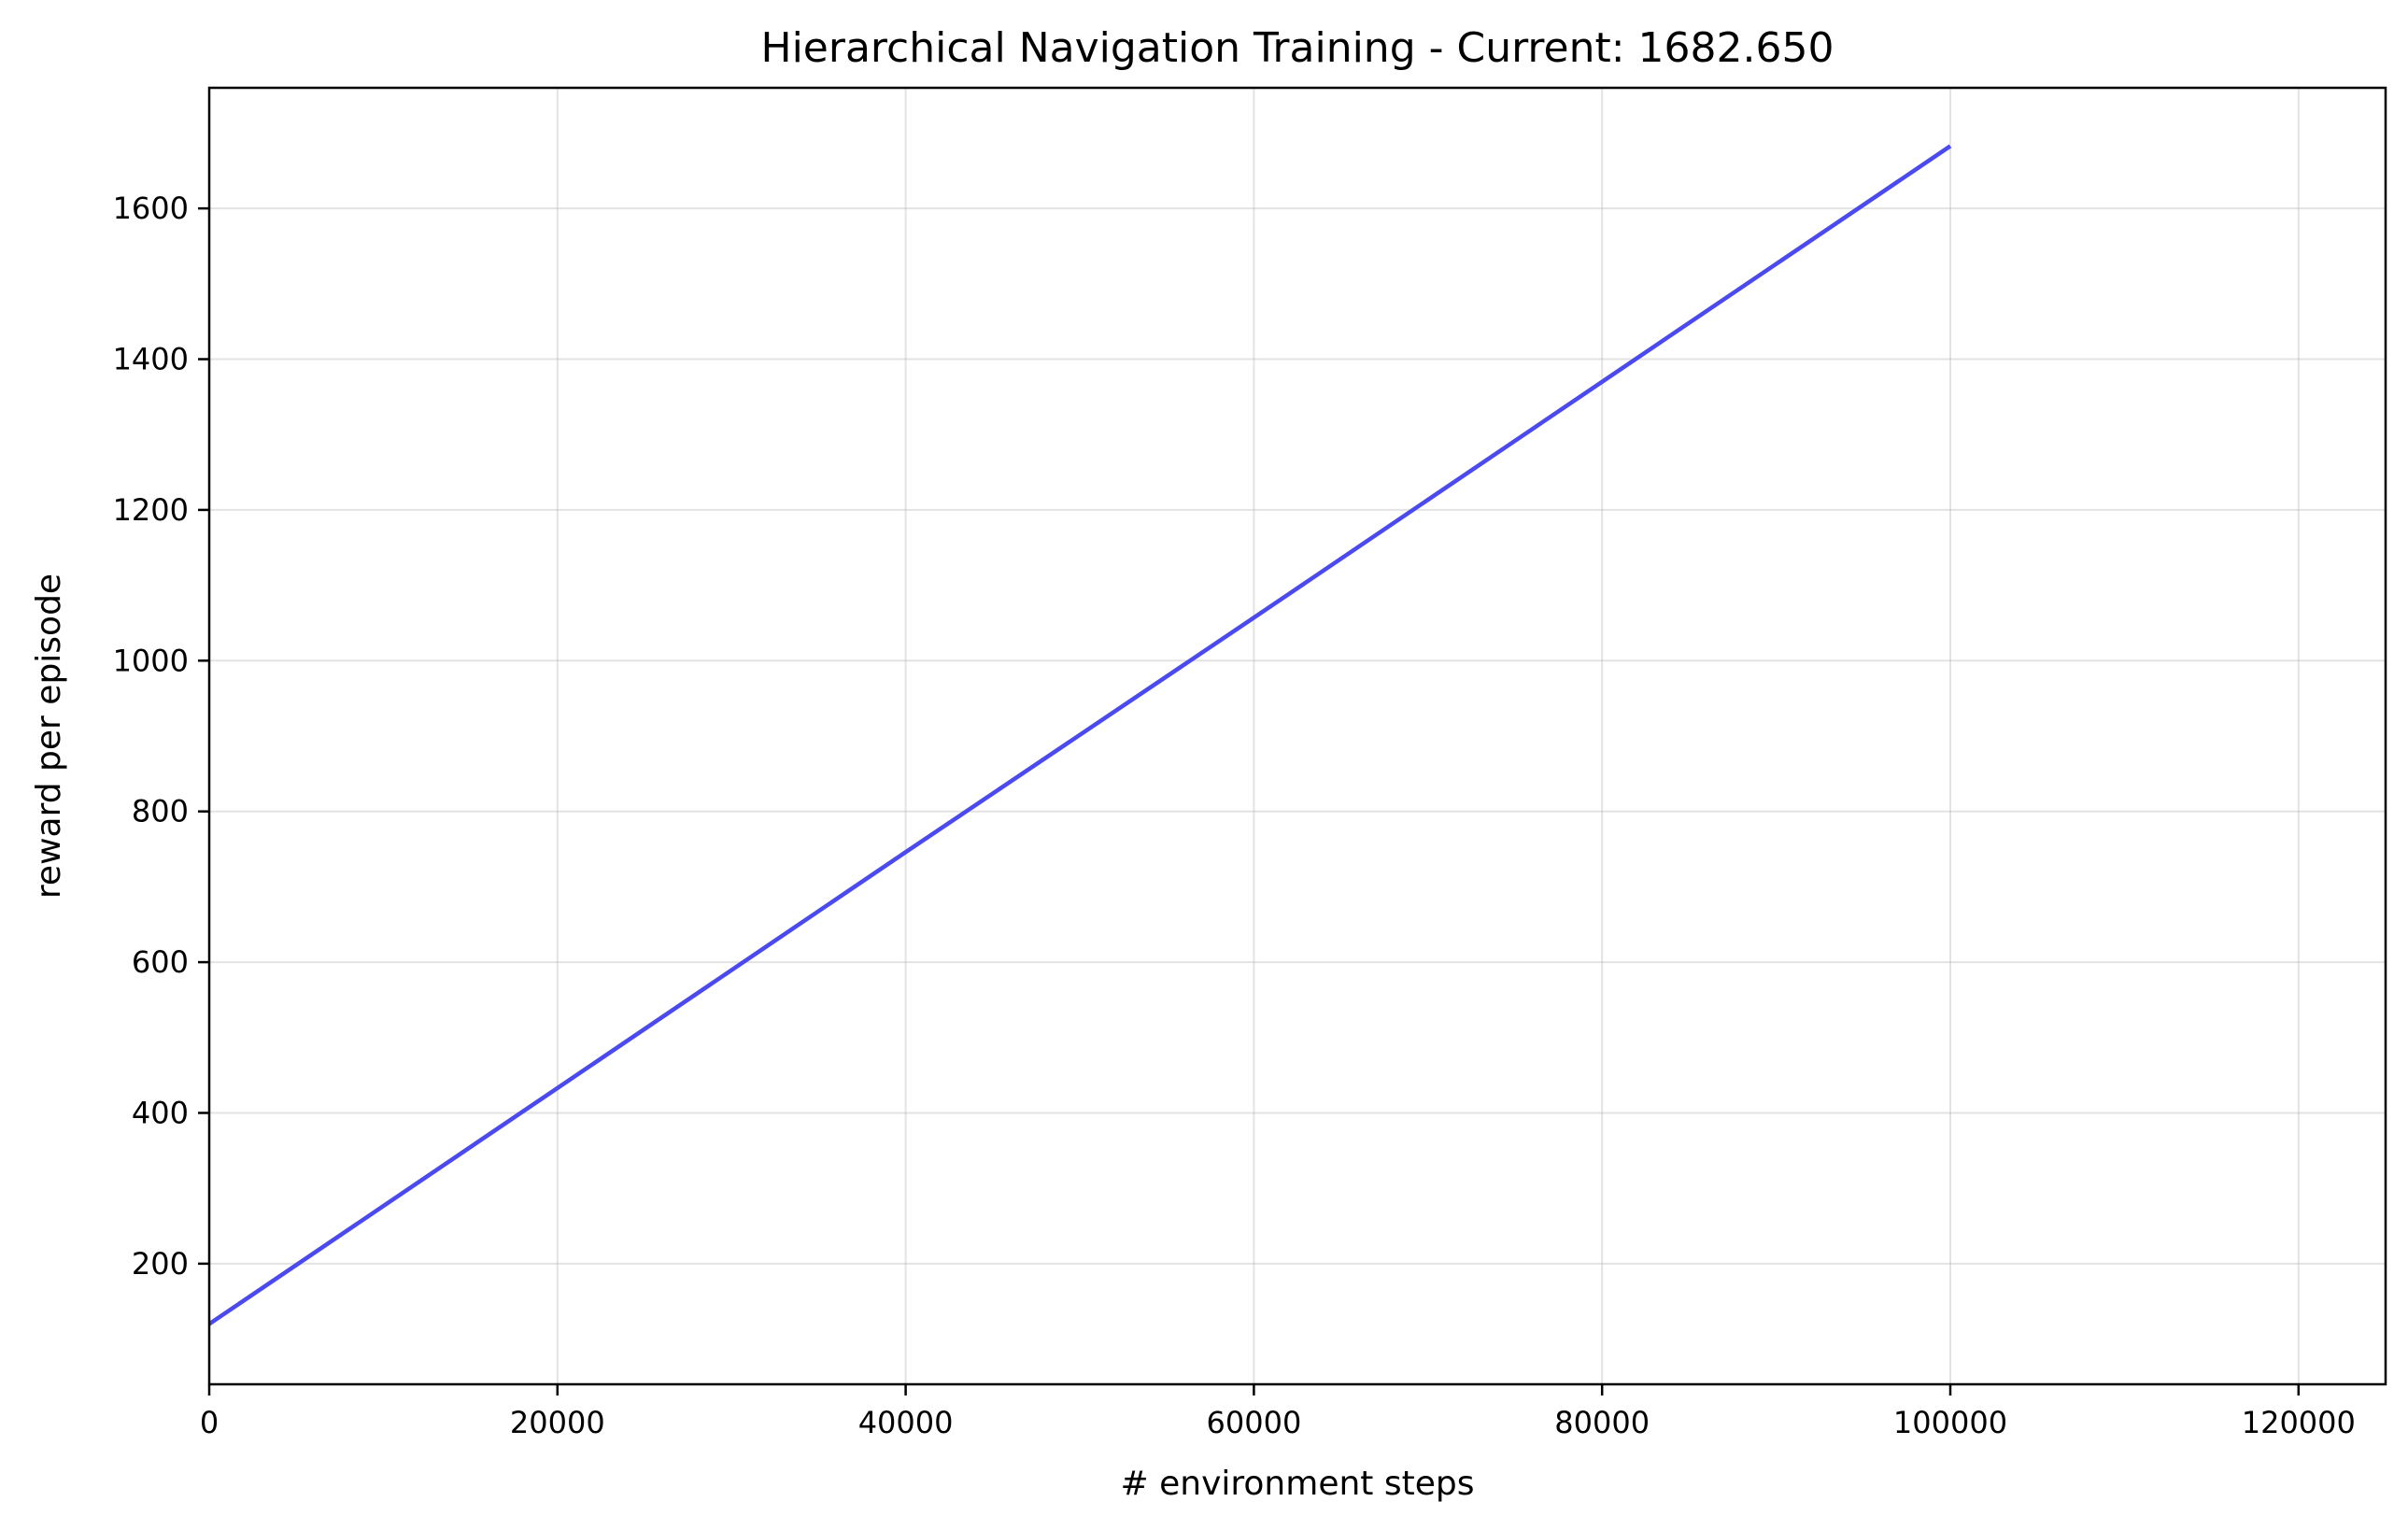 This screenshot has width=2408, height=1530. Describe the element at coordinates (1298, 1484) in the screenshot. I see `x-axis-label: # environment steps` at that location.